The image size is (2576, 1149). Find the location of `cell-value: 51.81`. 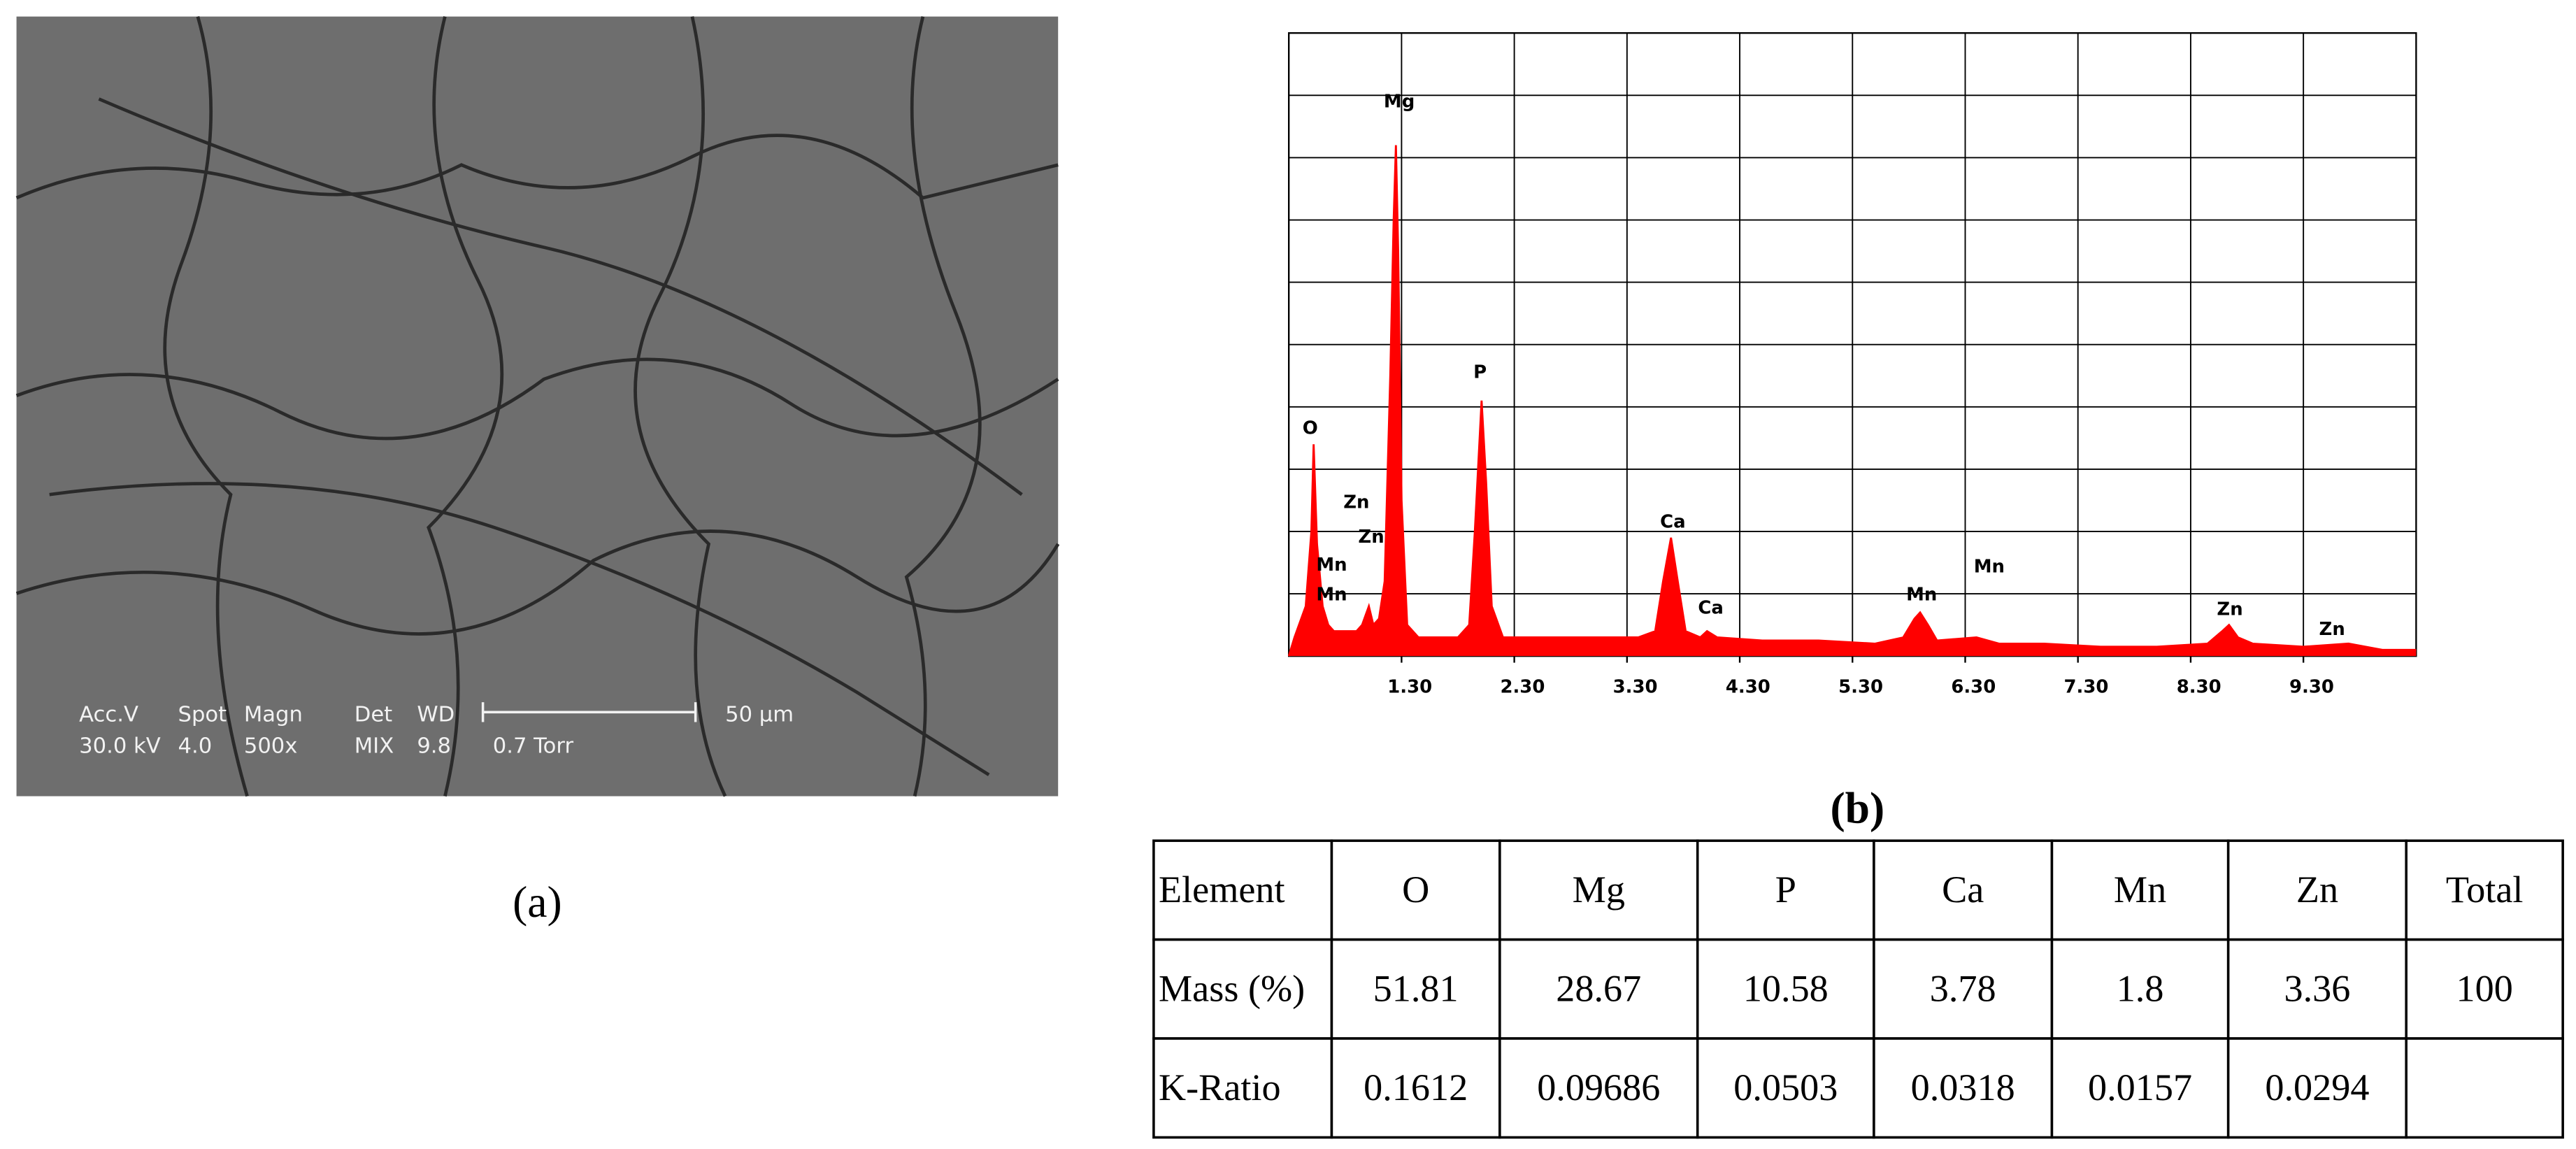

cell-value: 51.81 is located at coordinates (1416, 988).